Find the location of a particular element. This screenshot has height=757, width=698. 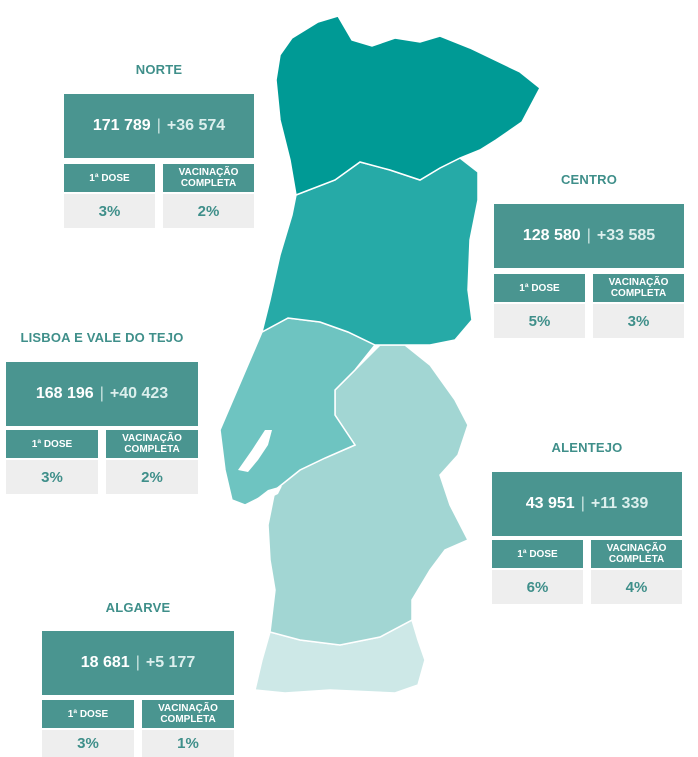

region-title: CENTRO is located at coordinates (589, 179).